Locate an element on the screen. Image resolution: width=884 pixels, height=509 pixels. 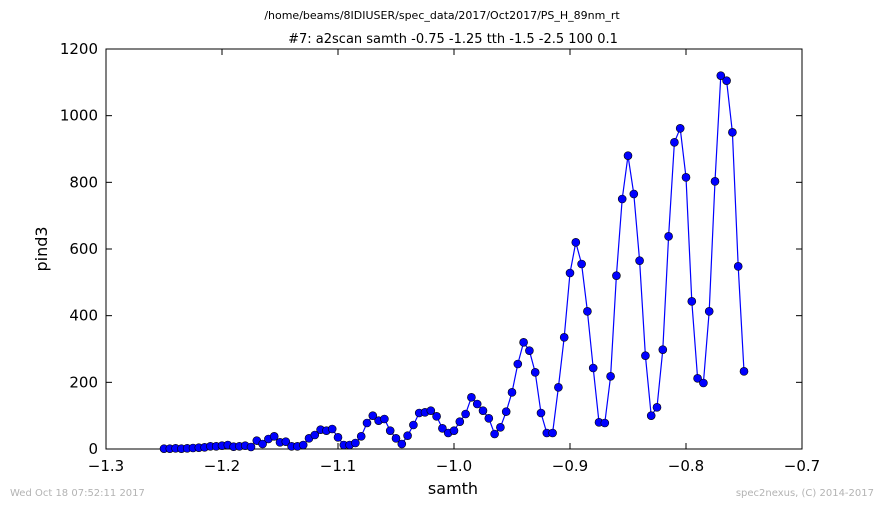
x-tick-label: −1.0 is located at coordinates (454, 466).